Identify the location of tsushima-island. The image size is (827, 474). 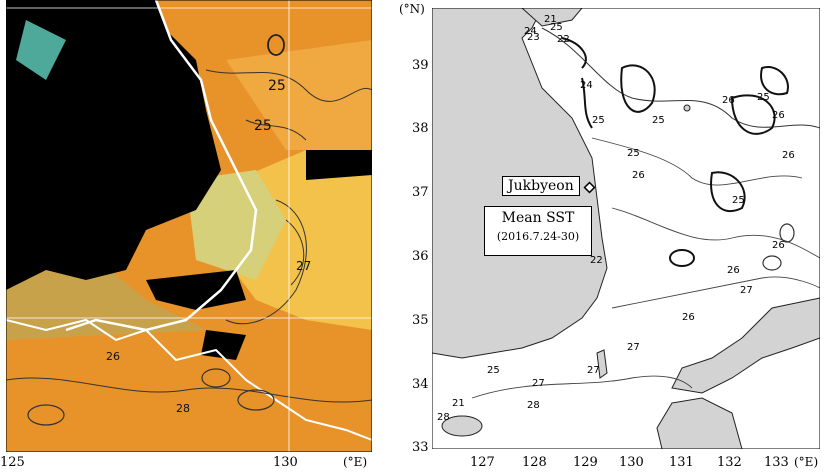
(602, 364).